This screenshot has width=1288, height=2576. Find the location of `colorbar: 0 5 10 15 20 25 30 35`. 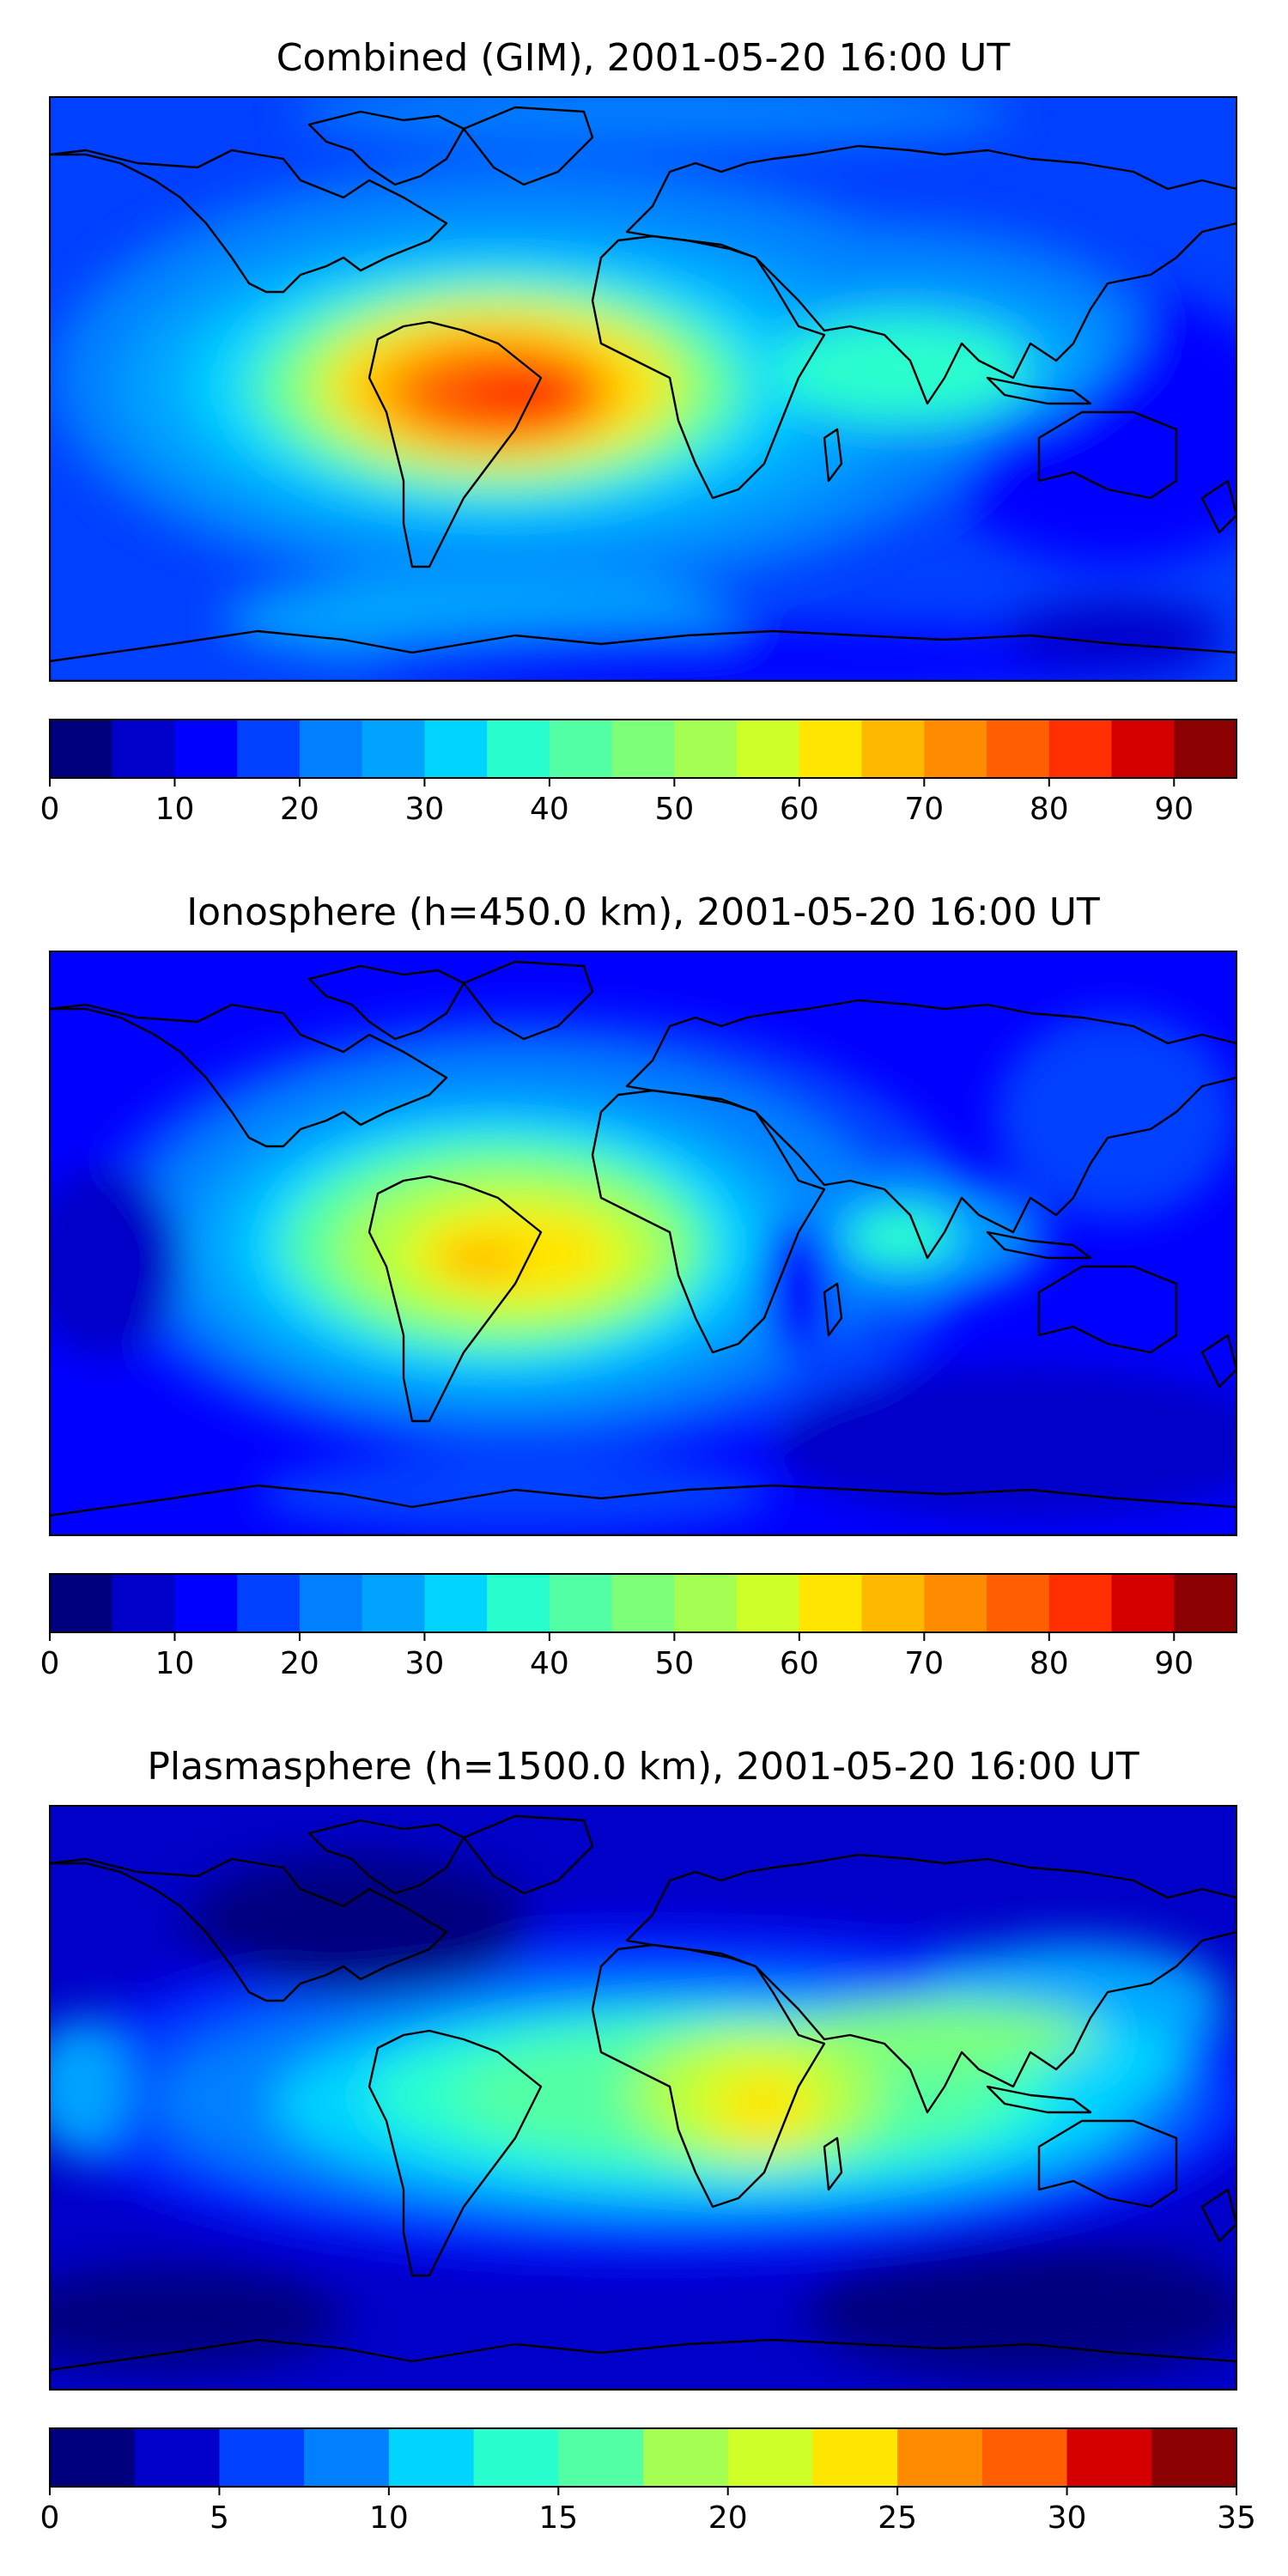

colorbar: 0 5 10 15 20 25 30 35 is located at coordinates (648, 2481).